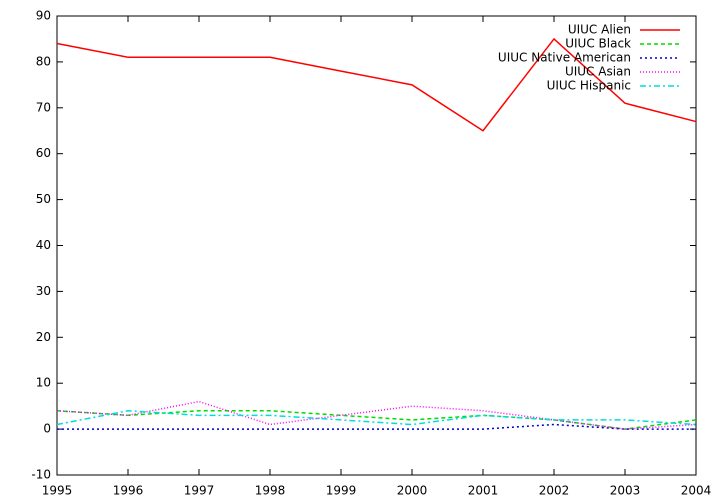 The width and height of the screenshot is (720, 504). Describe the element at coordinates (270, 491) in the screenshot. I see `x-tick-label: 1998` at that location.